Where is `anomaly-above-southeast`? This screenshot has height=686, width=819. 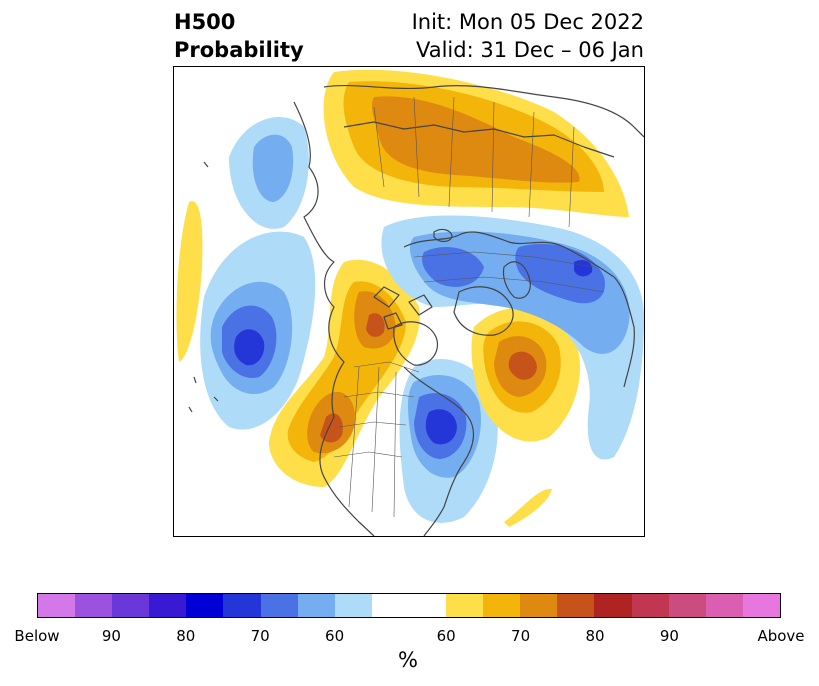 anomaly-above-southeast is located at coordinates (528, 507).